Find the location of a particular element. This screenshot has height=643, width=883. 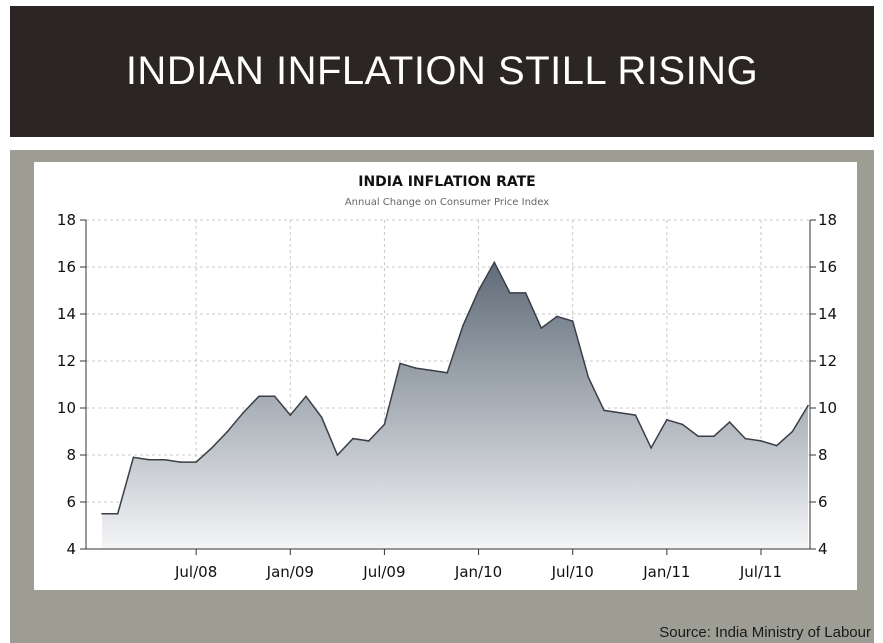

chart-title: INDIA INFLATION RATE is located at coordinates (447, 182).